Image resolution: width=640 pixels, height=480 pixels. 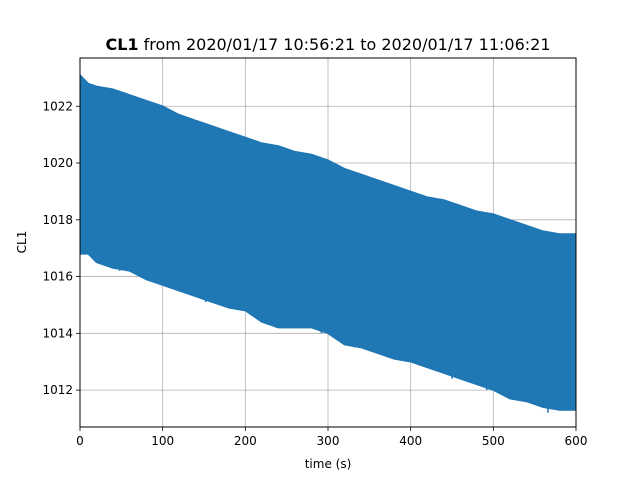 I want to click on y-axis-label: CL1, so click(x=22, y=242).